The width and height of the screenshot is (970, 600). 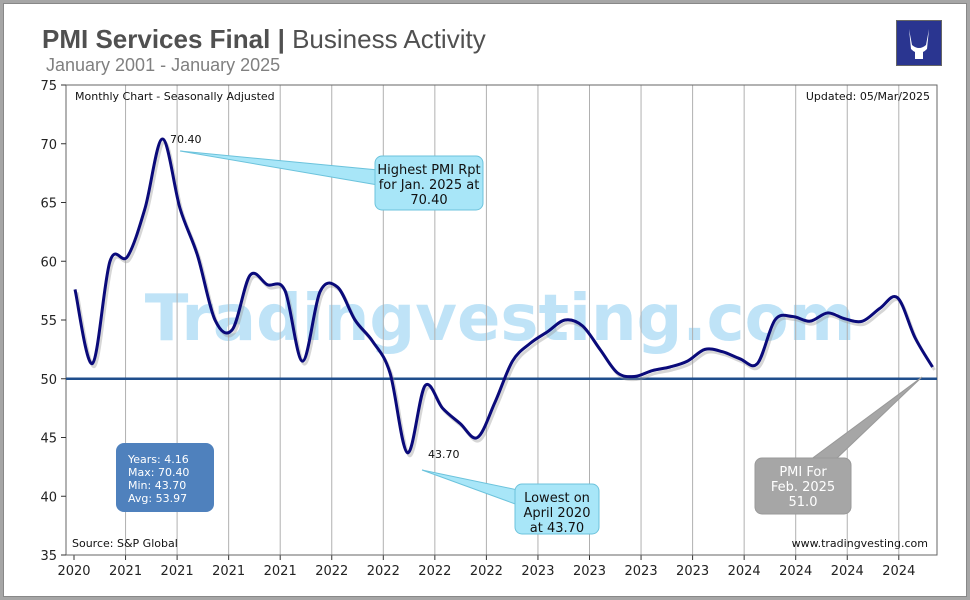 What do you see at coordinates (444, 454) in the screenshot?
I see `min-label: 43.70` at bounding box center [444, 454].